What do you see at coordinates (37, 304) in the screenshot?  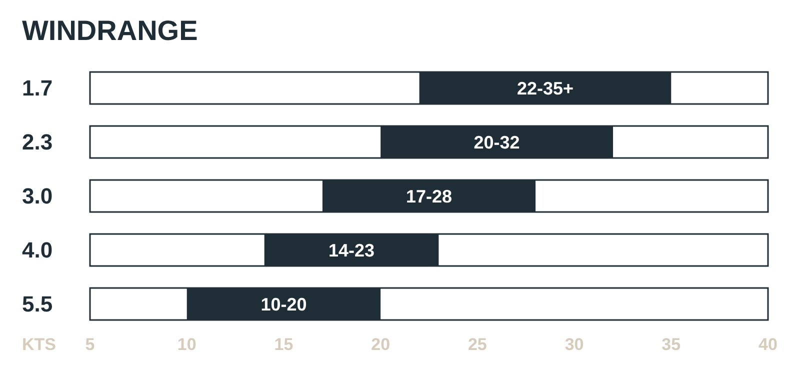 I see `y-tick-label: 5.5` at bounding box center [37, 304].